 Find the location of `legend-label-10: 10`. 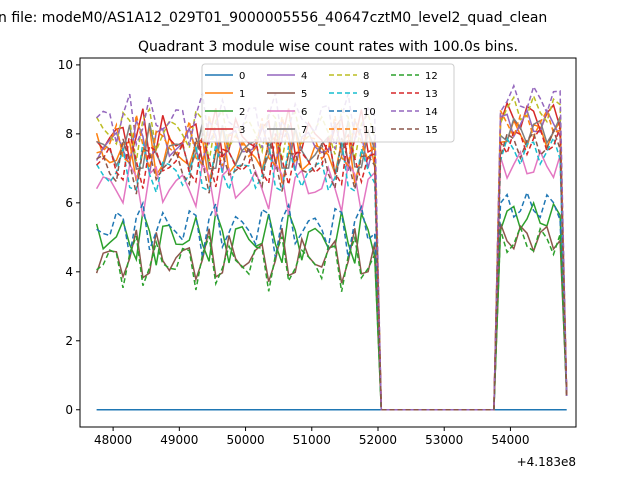

legend-label-10: 10 is located at coordinates (369, 112).